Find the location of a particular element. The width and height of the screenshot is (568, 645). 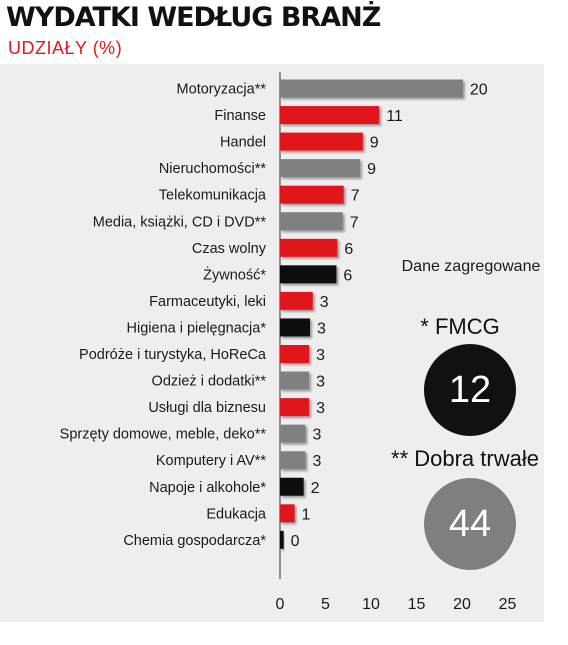

category-label: Komputery i AV** is located at coordinates (211, 461).